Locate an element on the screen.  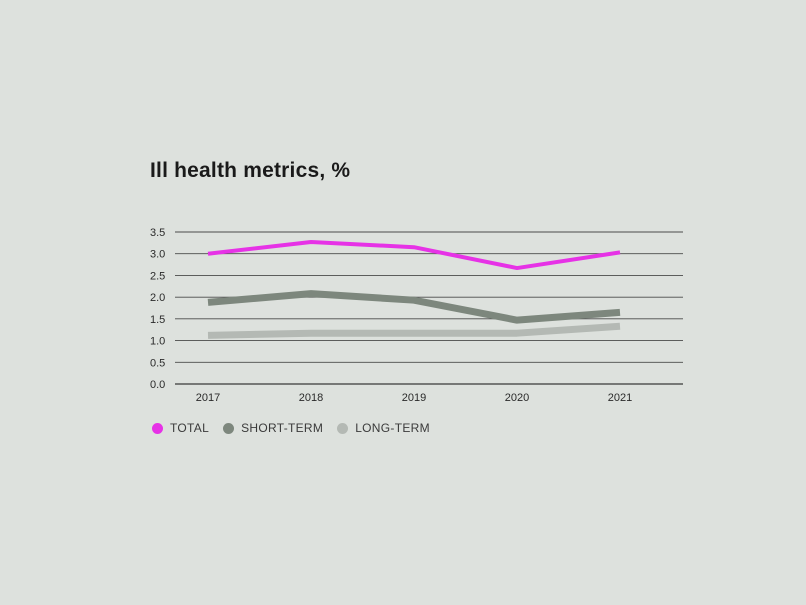
legend-item-long-term: LONG-TERM is located at coordinates (383, 428).